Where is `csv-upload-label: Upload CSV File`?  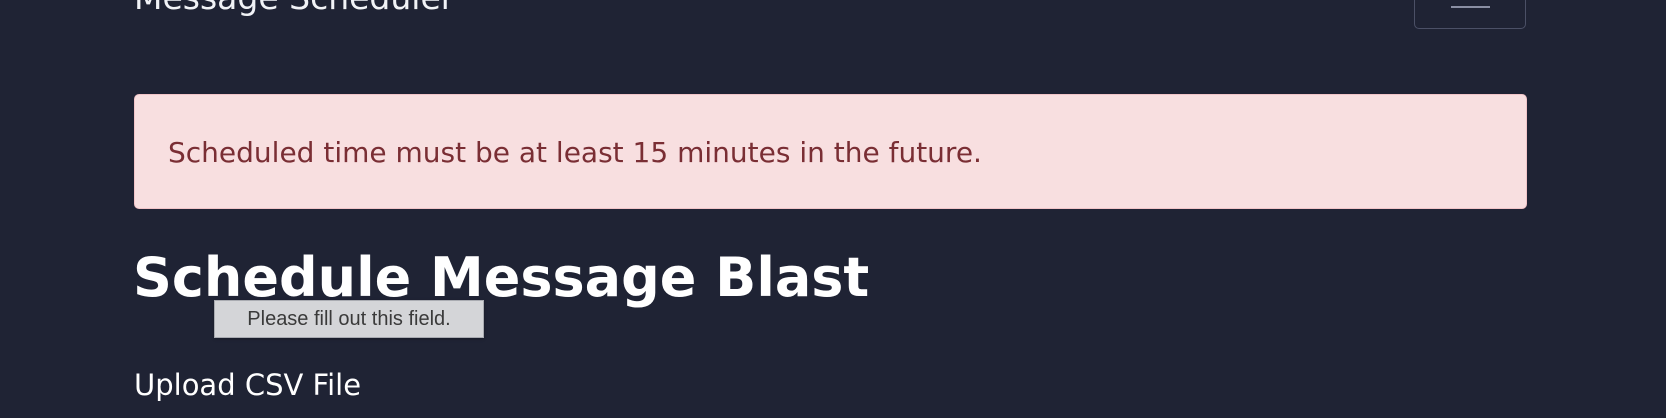 csv-upload-label: Upload CSV File is located at coordinates (248, 385).